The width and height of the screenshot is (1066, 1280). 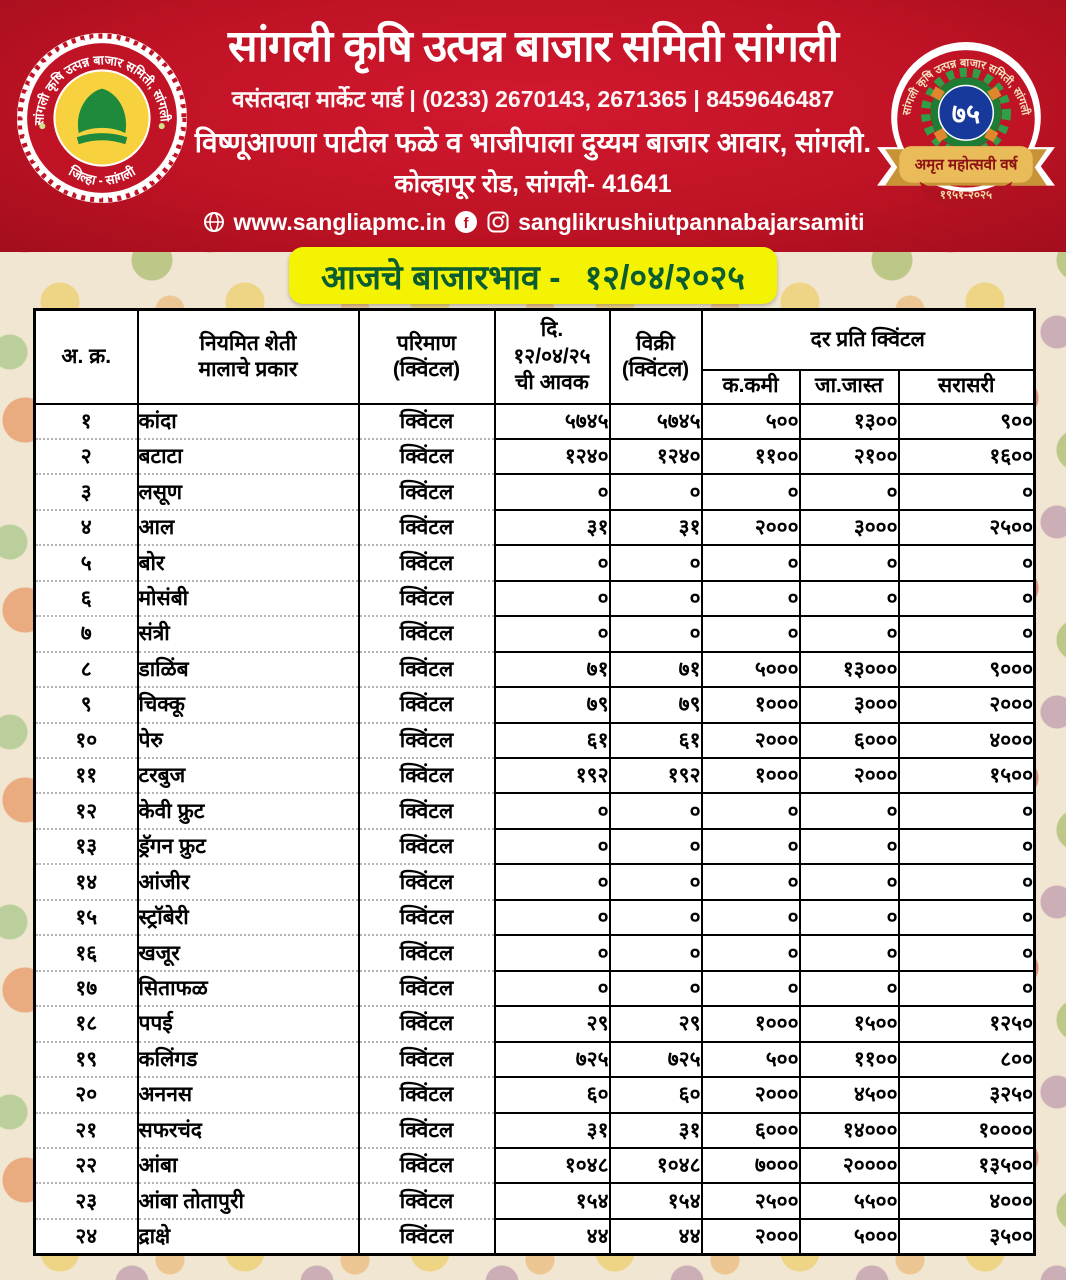 I want to click on cell-avg: १६००, so click(x=966, y=456).